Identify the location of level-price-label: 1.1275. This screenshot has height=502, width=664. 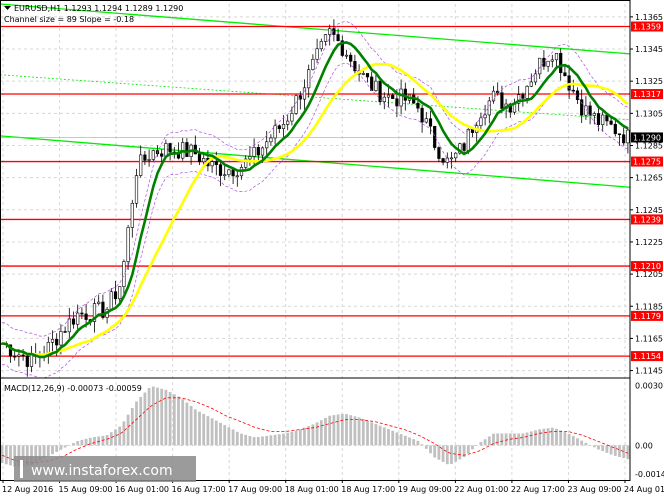
(647, 162).